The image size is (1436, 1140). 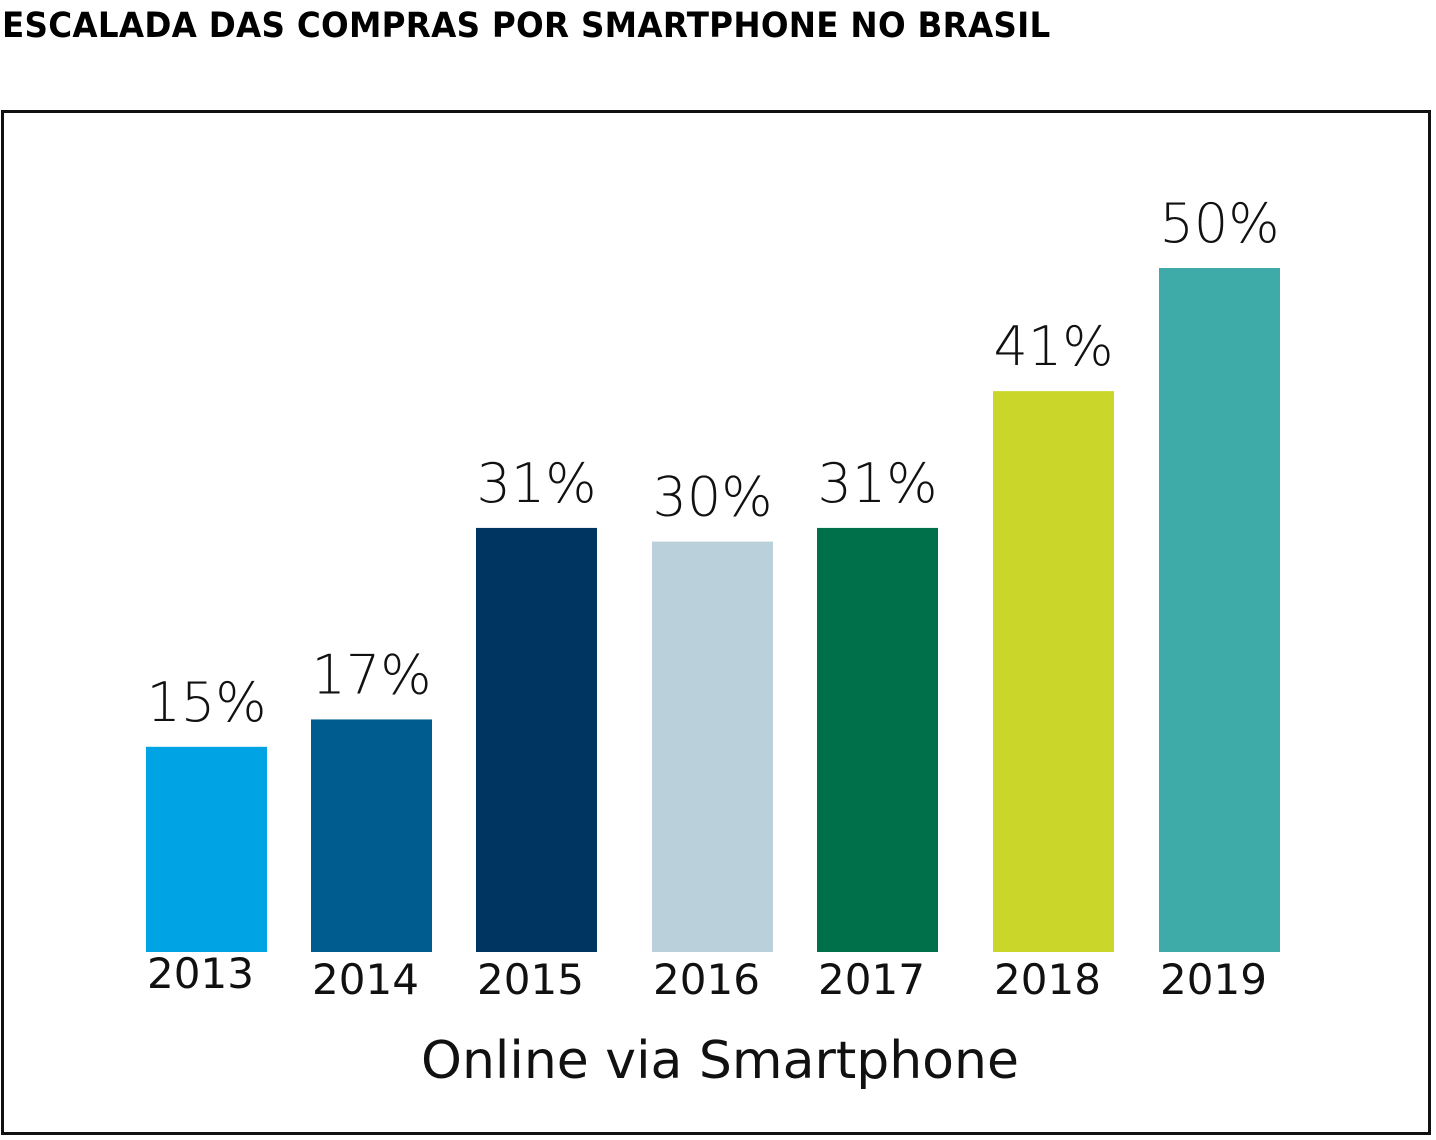 What do you see at coordinates (720, 1061) in the screenshot?
I see `x-axis-label: Online via Smartphone` at bounding box center [720, 1061].